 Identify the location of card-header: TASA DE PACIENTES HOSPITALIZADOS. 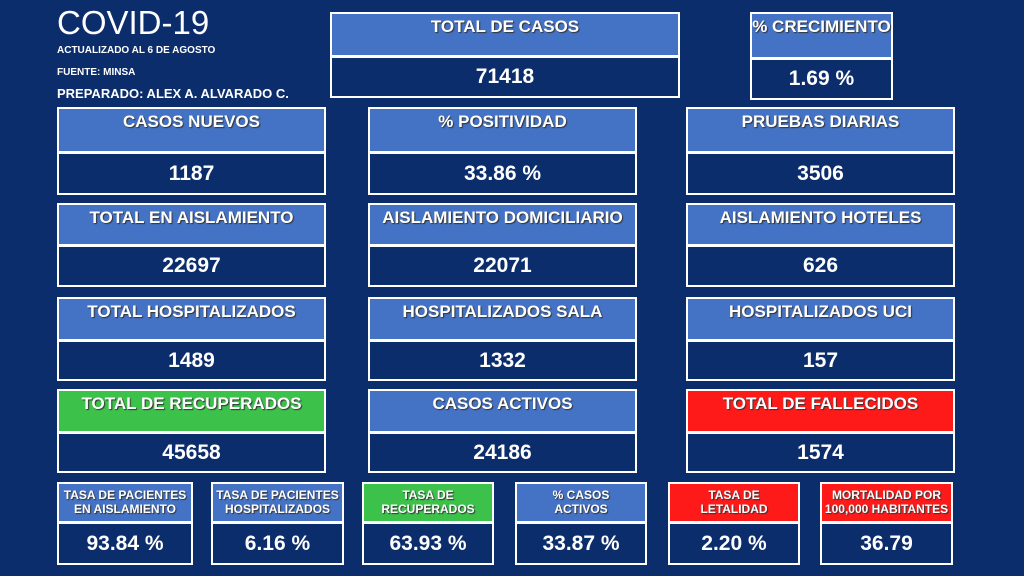
(277, 502).